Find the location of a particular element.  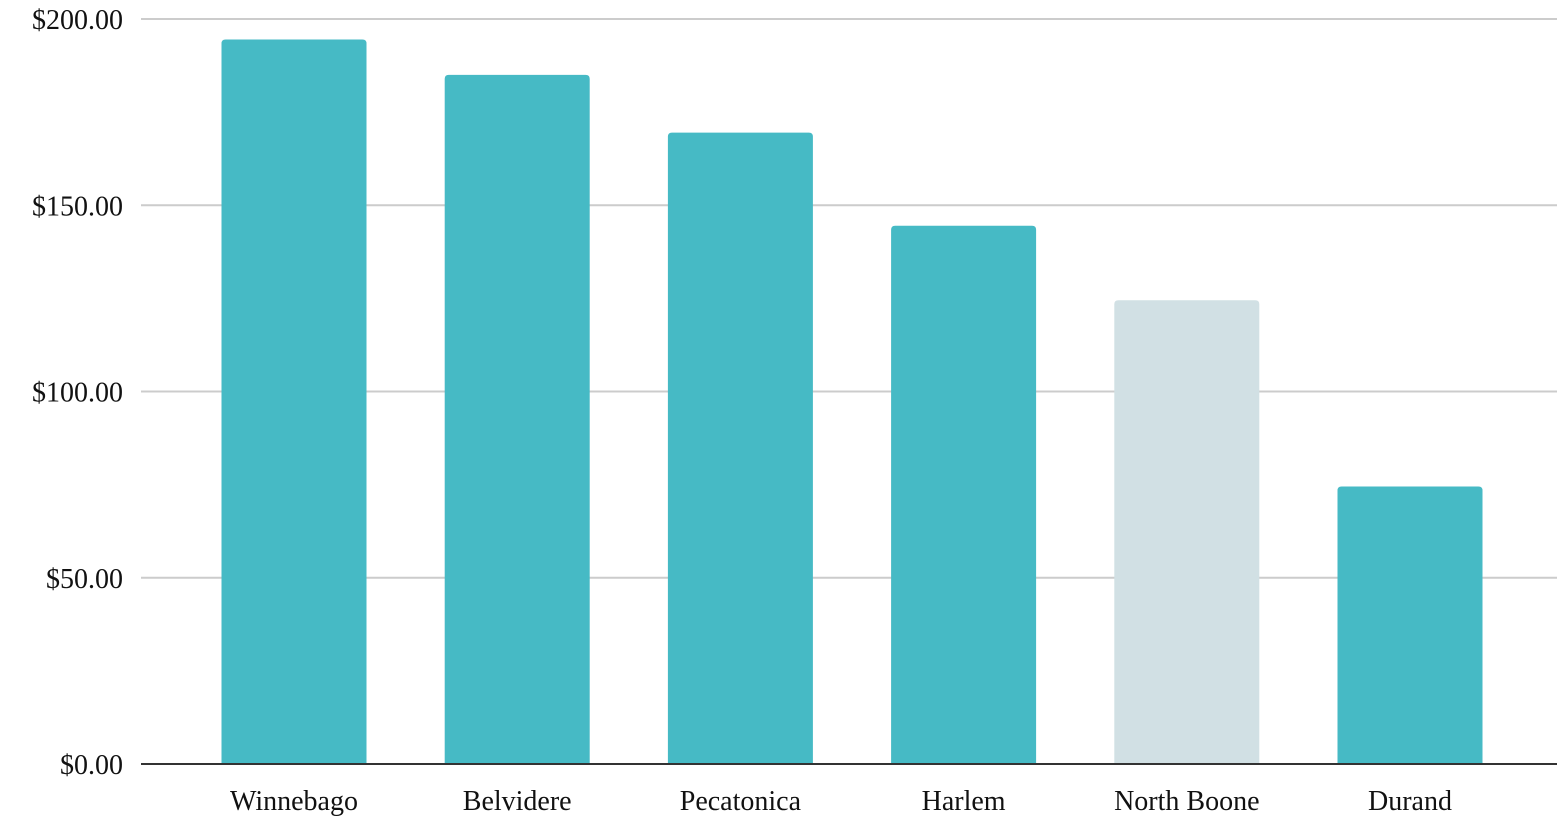

y-tick-label: $100.00 is located at coordinates (77, 393).